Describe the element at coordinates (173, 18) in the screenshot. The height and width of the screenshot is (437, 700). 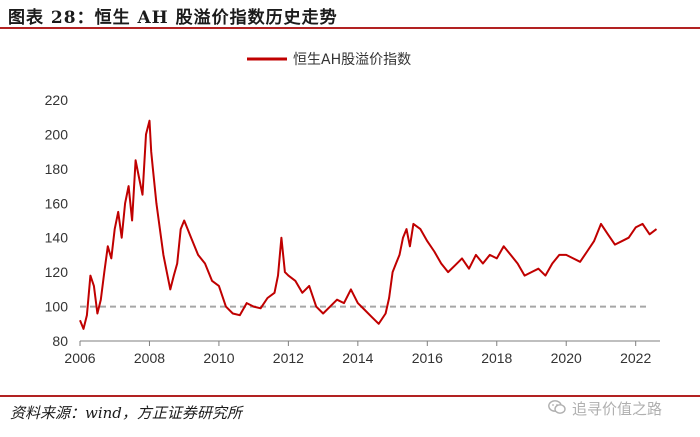
I see `figure-title: 图表 28：恒生 AH 股溢价指数历史走势` at that location.